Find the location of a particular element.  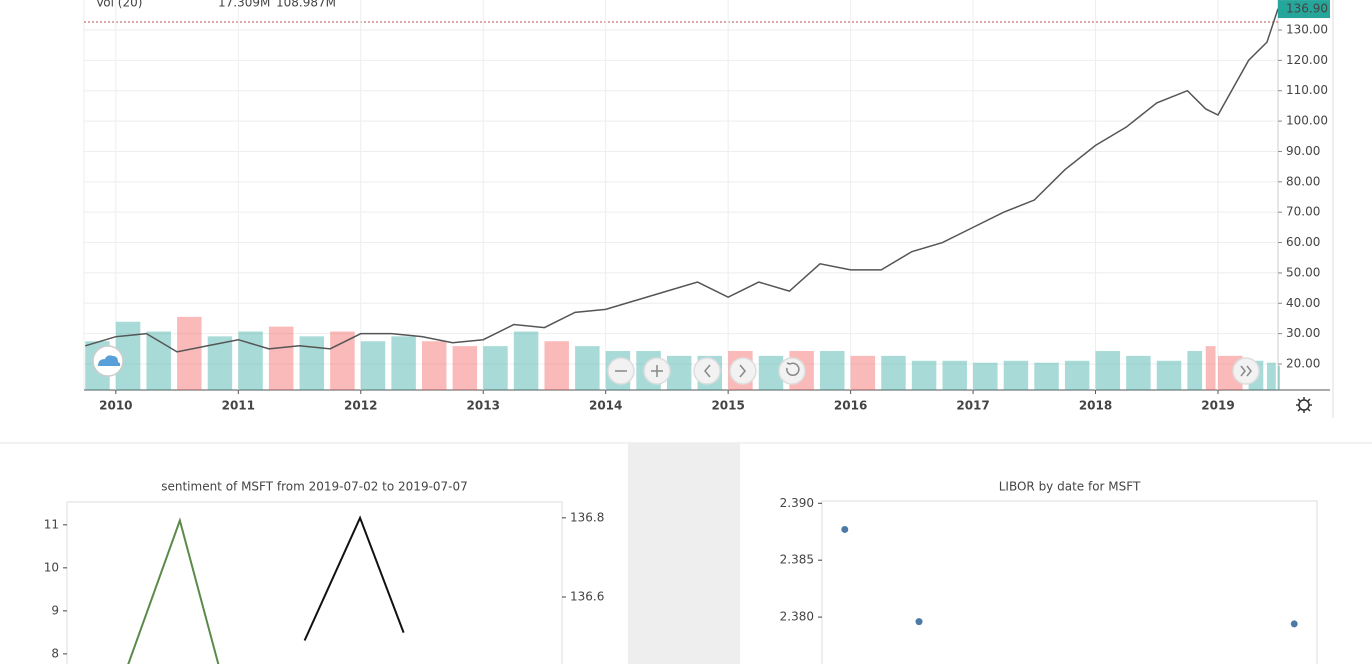

x-tick-label: 2014 is located at coordinates (605, 406).